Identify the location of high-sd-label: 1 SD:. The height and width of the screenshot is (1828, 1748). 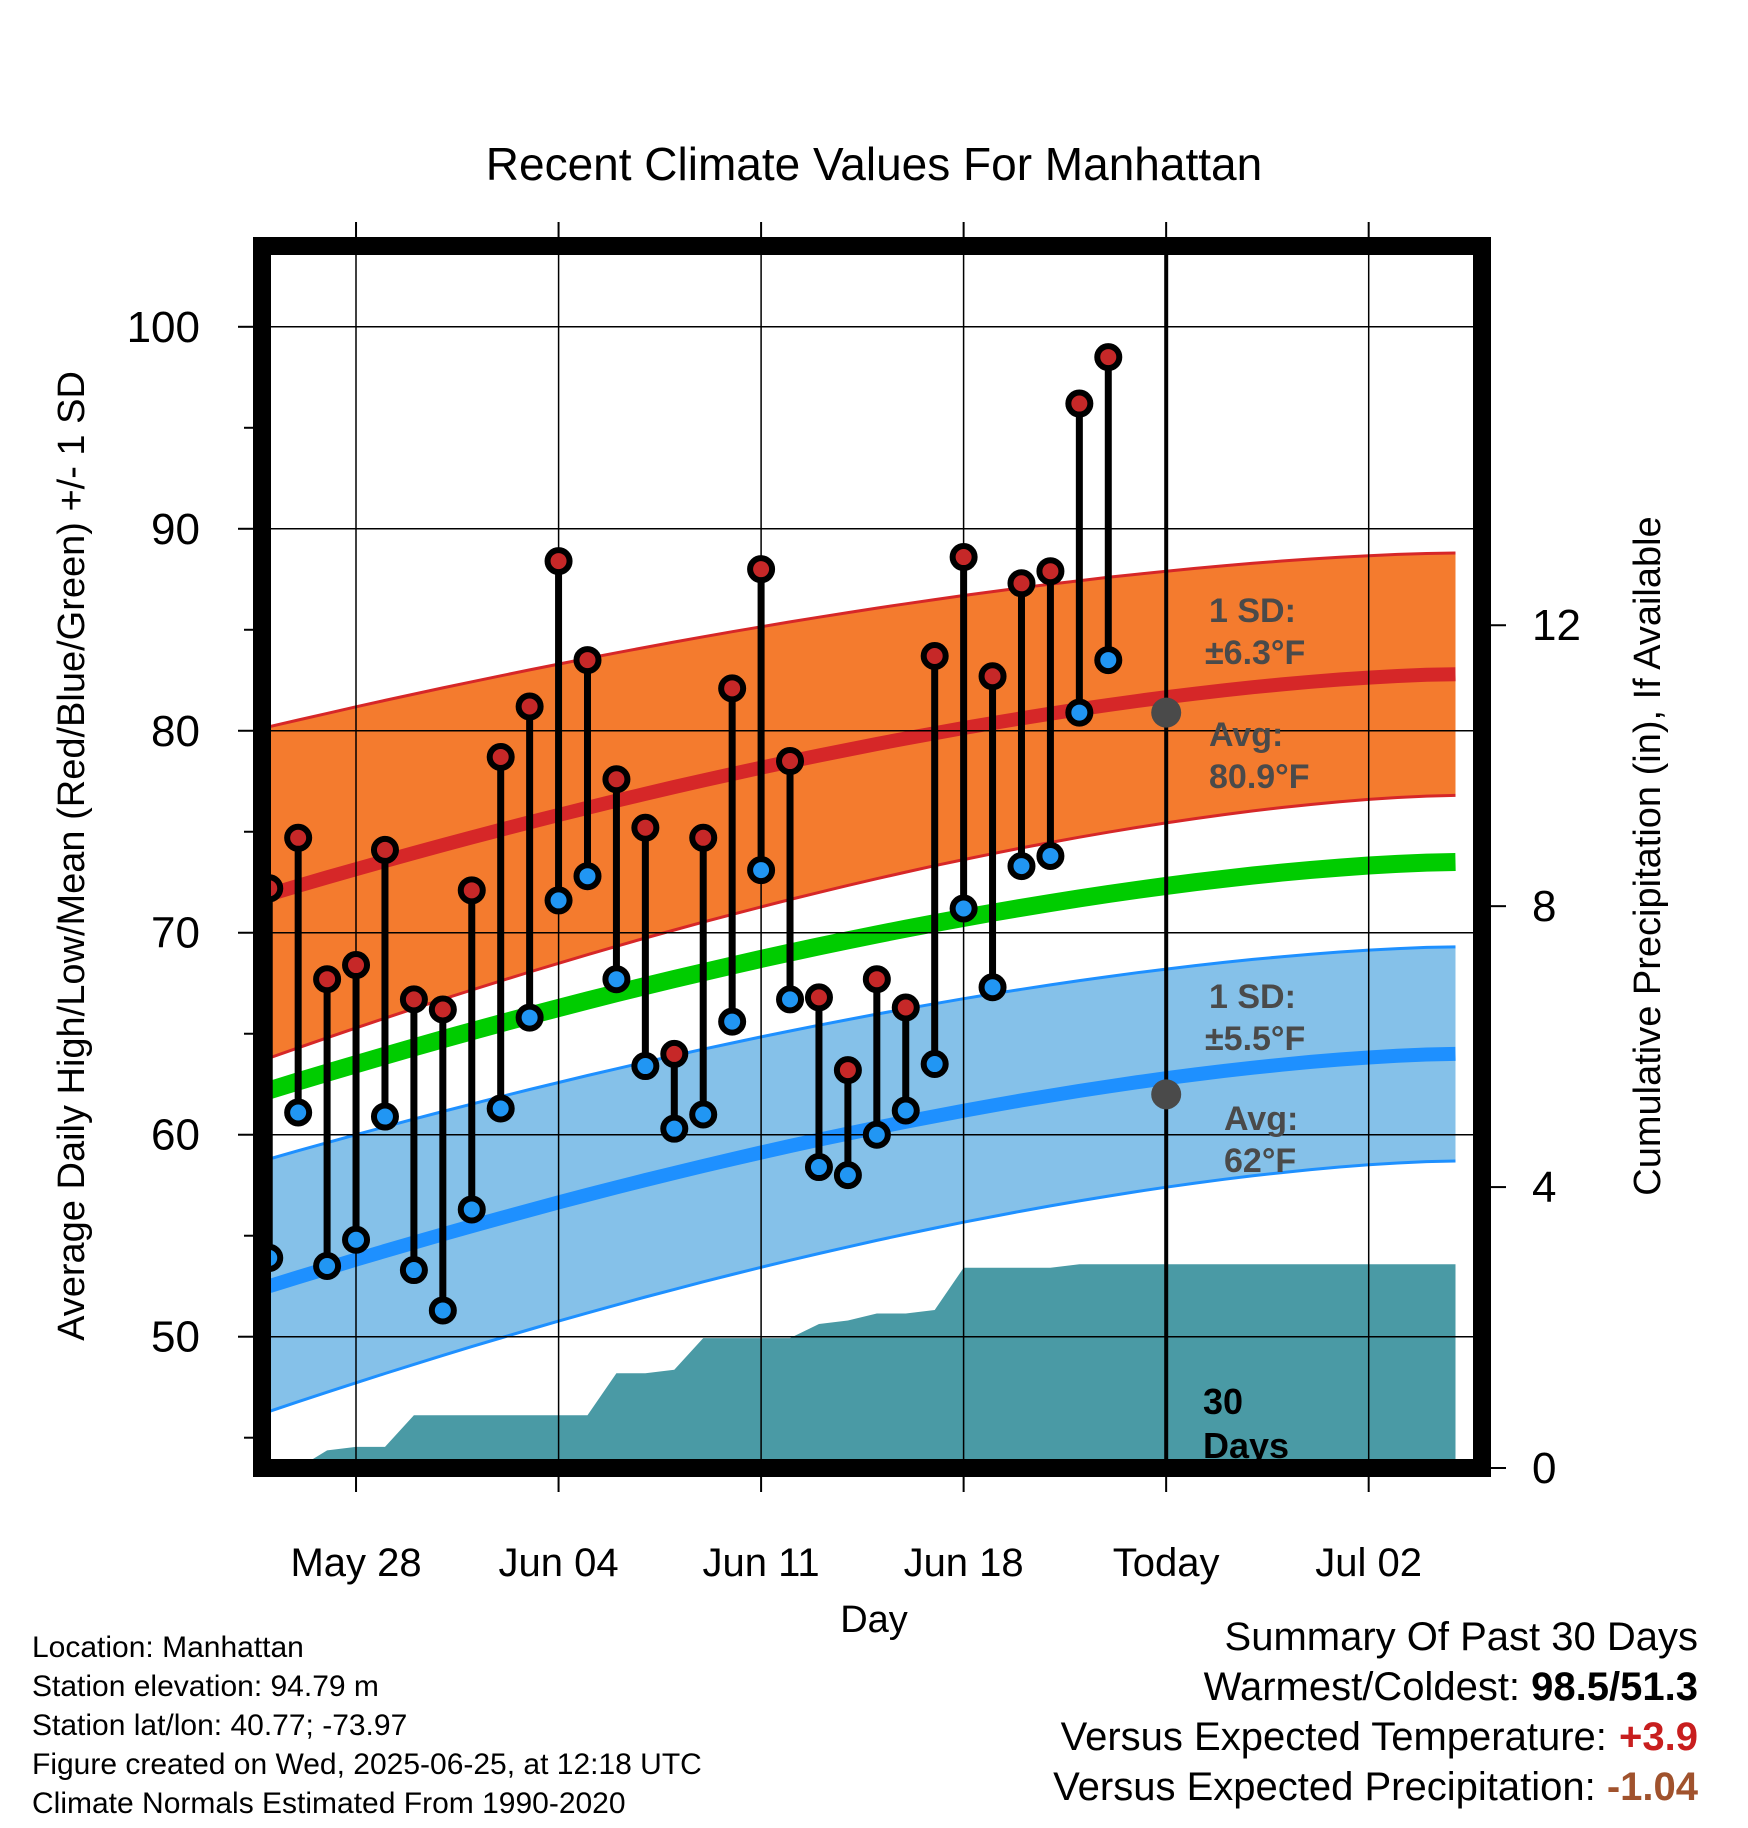
(1252, 611).